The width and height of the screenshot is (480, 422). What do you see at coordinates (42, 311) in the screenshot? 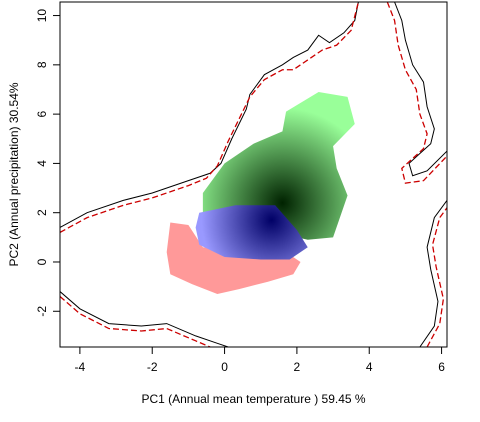
I see `y-tick-label: -2` at bounding box center [42, 311].